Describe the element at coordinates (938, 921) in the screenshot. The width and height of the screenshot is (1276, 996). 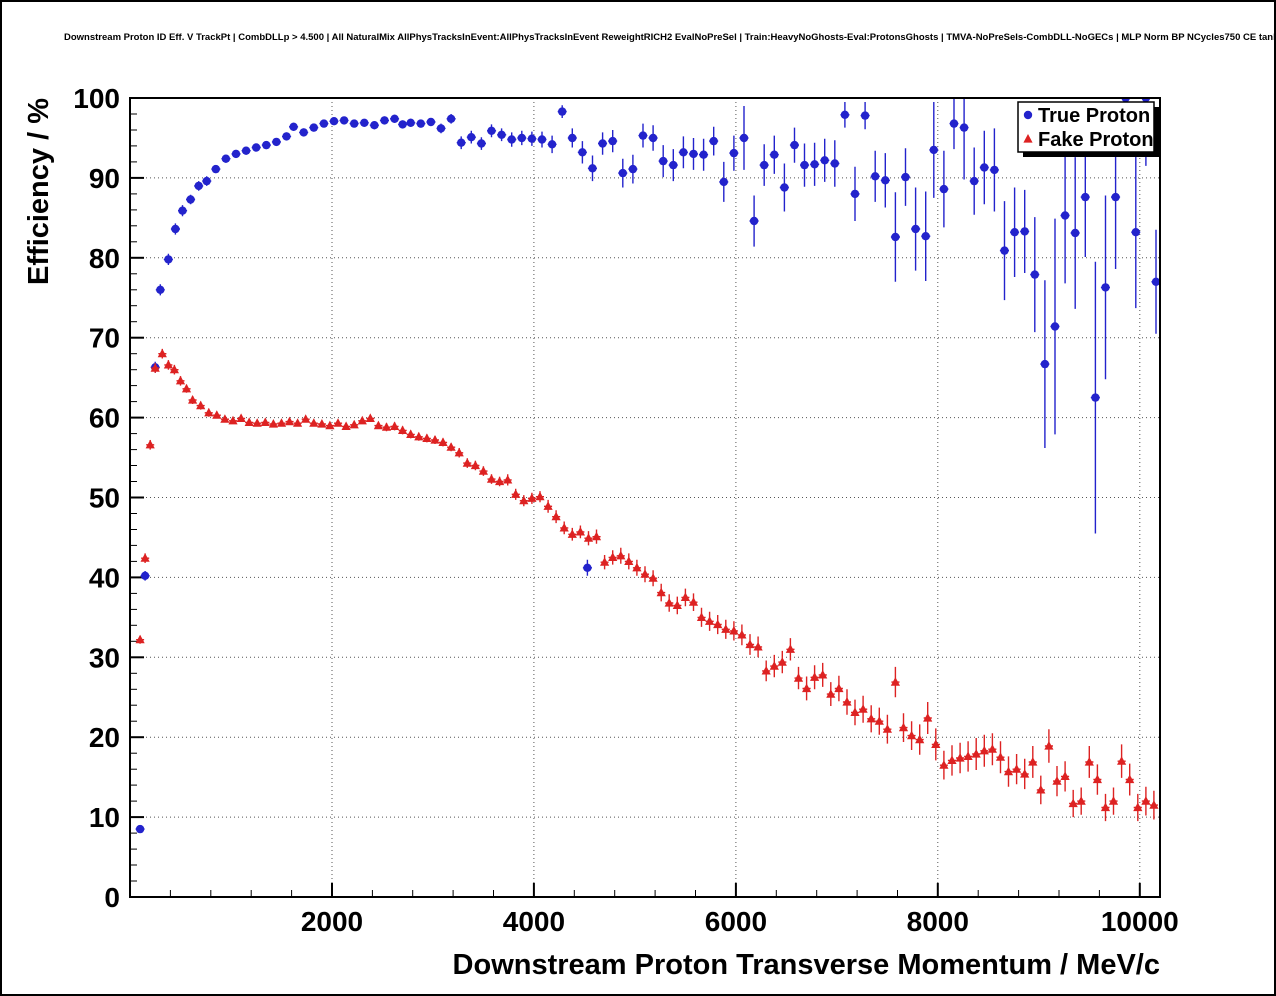
I see `x-tick-label: 8000` at that location.